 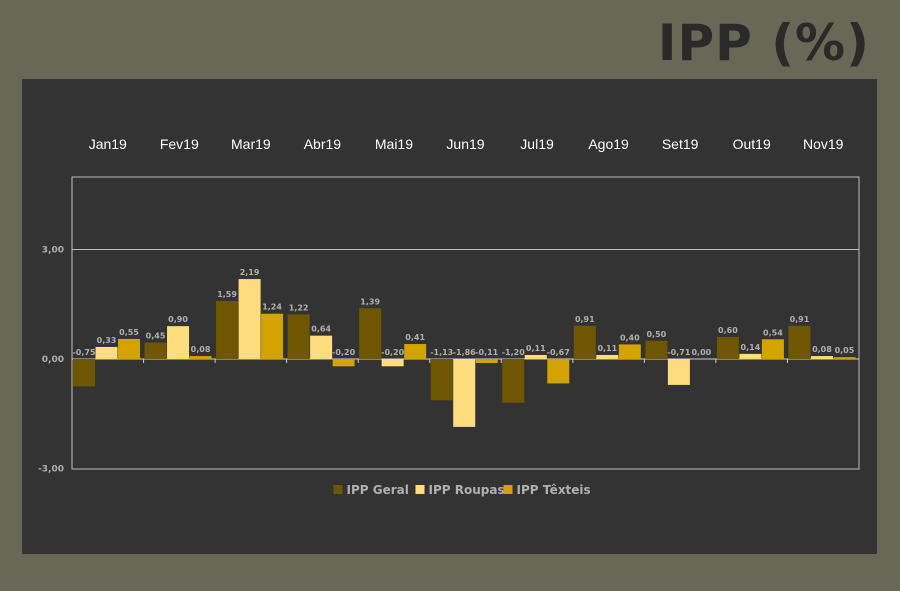 I want to click on data-label: 0,41, so click(x=415, y=337).